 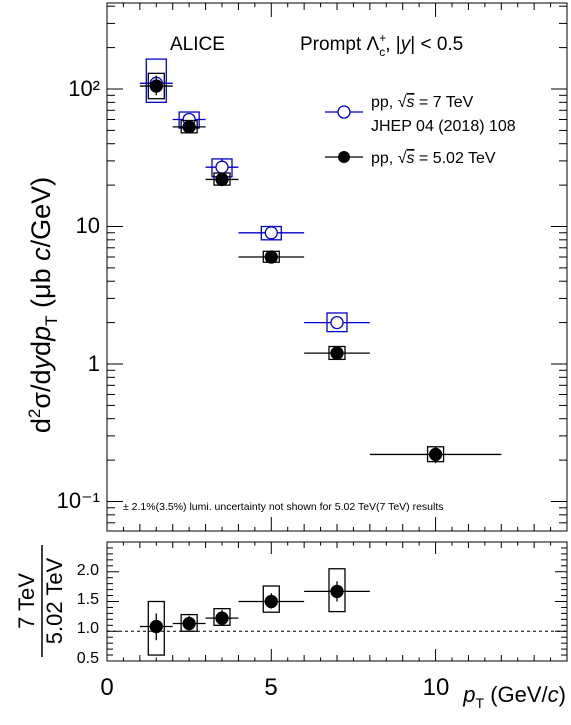 I want to click on legend-marker-502tev, so click(x=344, y=157).